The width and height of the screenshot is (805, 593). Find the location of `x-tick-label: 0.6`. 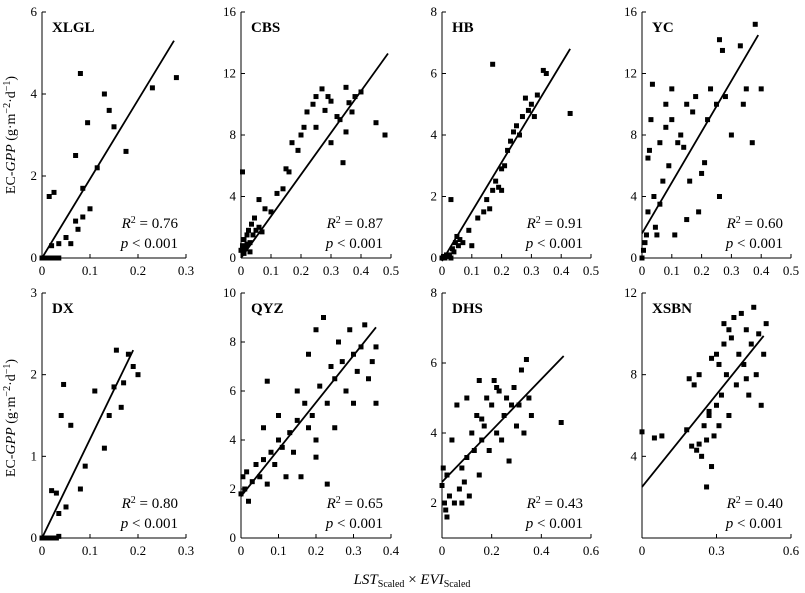

x-tick-label: 0.6 is located at coordinates (791, 550).